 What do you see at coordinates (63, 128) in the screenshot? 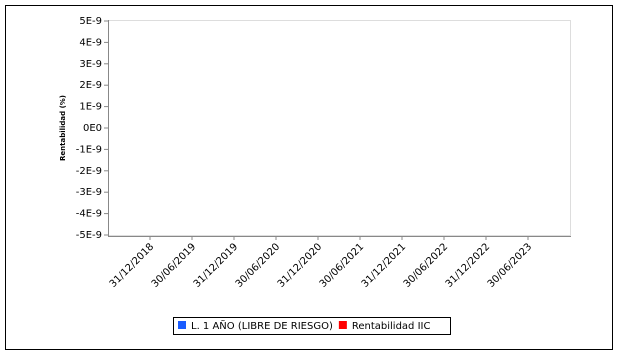
I see `y-axis-label: Rentabilidad (%)` at bounding box center [63, 128].